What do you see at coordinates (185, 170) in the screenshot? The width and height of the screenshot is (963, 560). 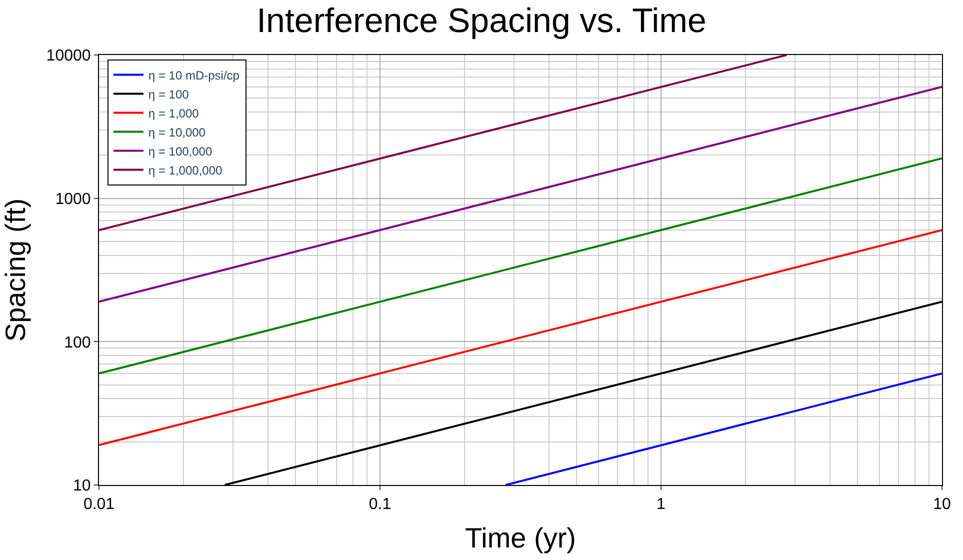 I see `legend-label: η = 1,000,000` at bounding box center [185, 170].